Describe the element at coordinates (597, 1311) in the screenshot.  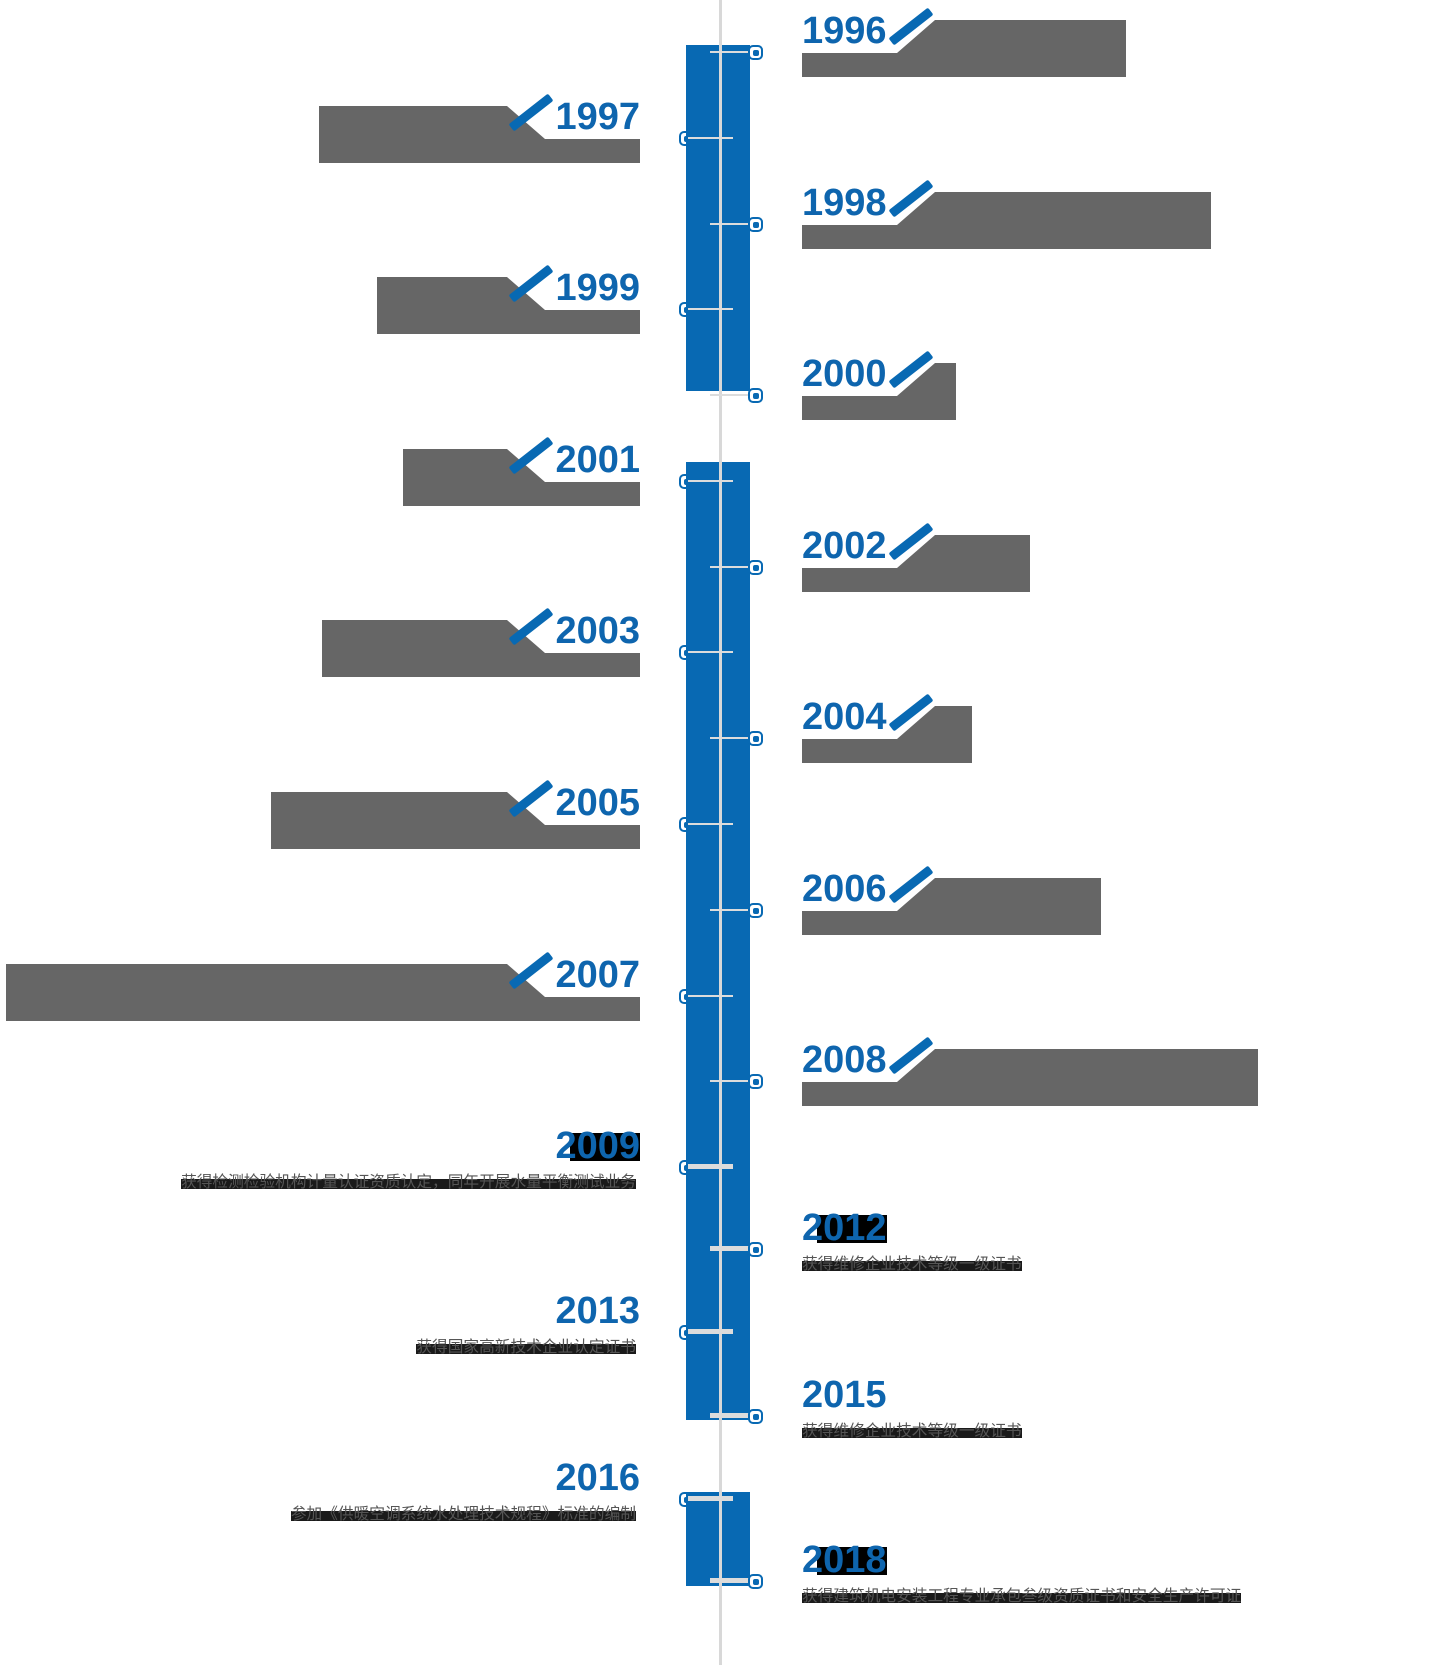
I see `year-label: 2013` at that location.